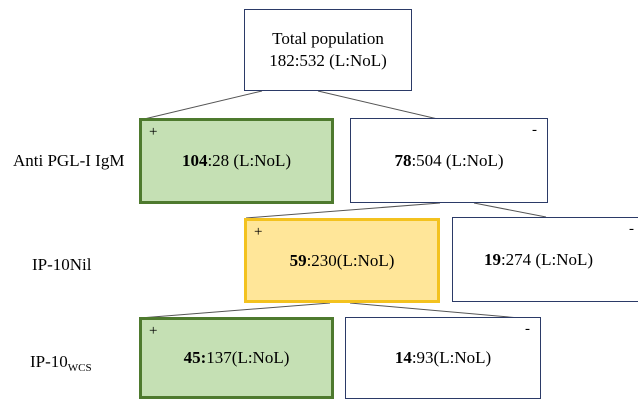 This screenshot has width=638, height=401. Describe the element at coordinates (62, 264) in the screenshot. I see `level-label-ip-10-nil: IP-10Nil` at that location.